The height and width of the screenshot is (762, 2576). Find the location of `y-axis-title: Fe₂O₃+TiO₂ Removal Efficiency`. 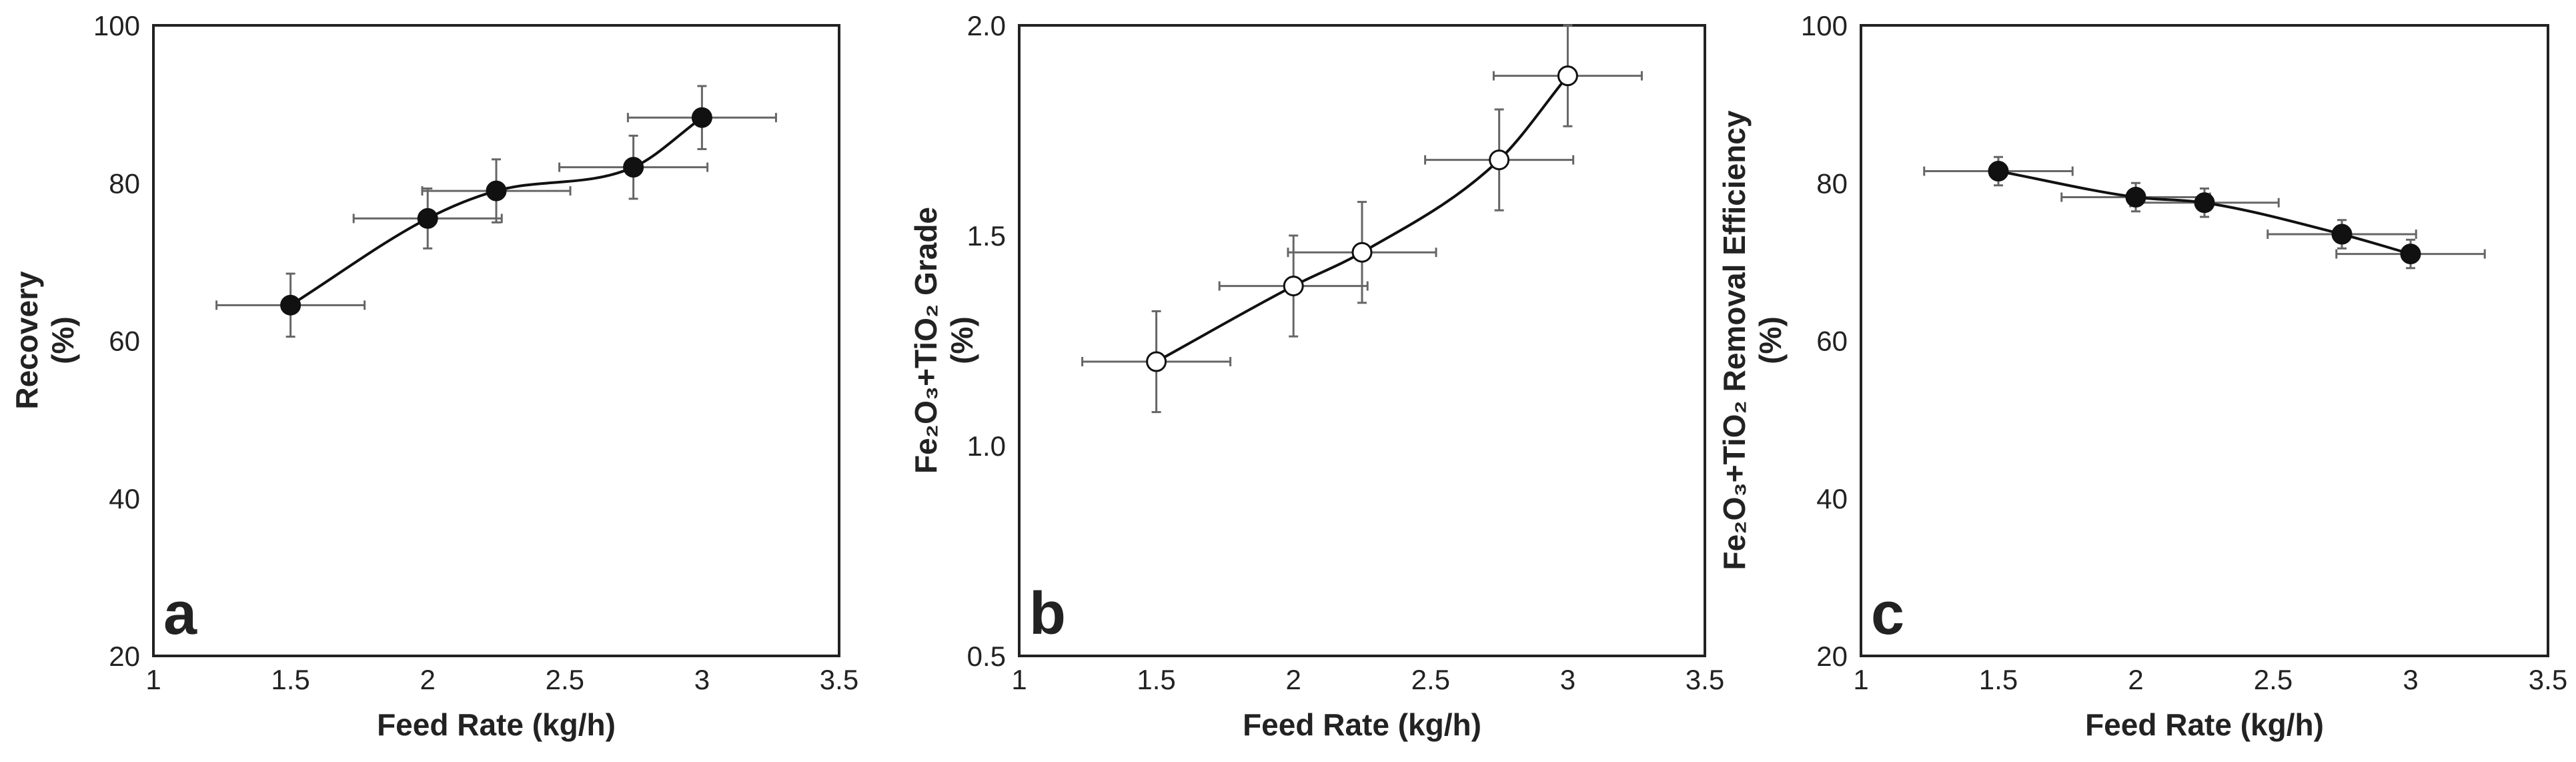

y-axis-title: Fe₂O₃+TiO₂ Removal Efficiency is located at coordinates (1734, 340).